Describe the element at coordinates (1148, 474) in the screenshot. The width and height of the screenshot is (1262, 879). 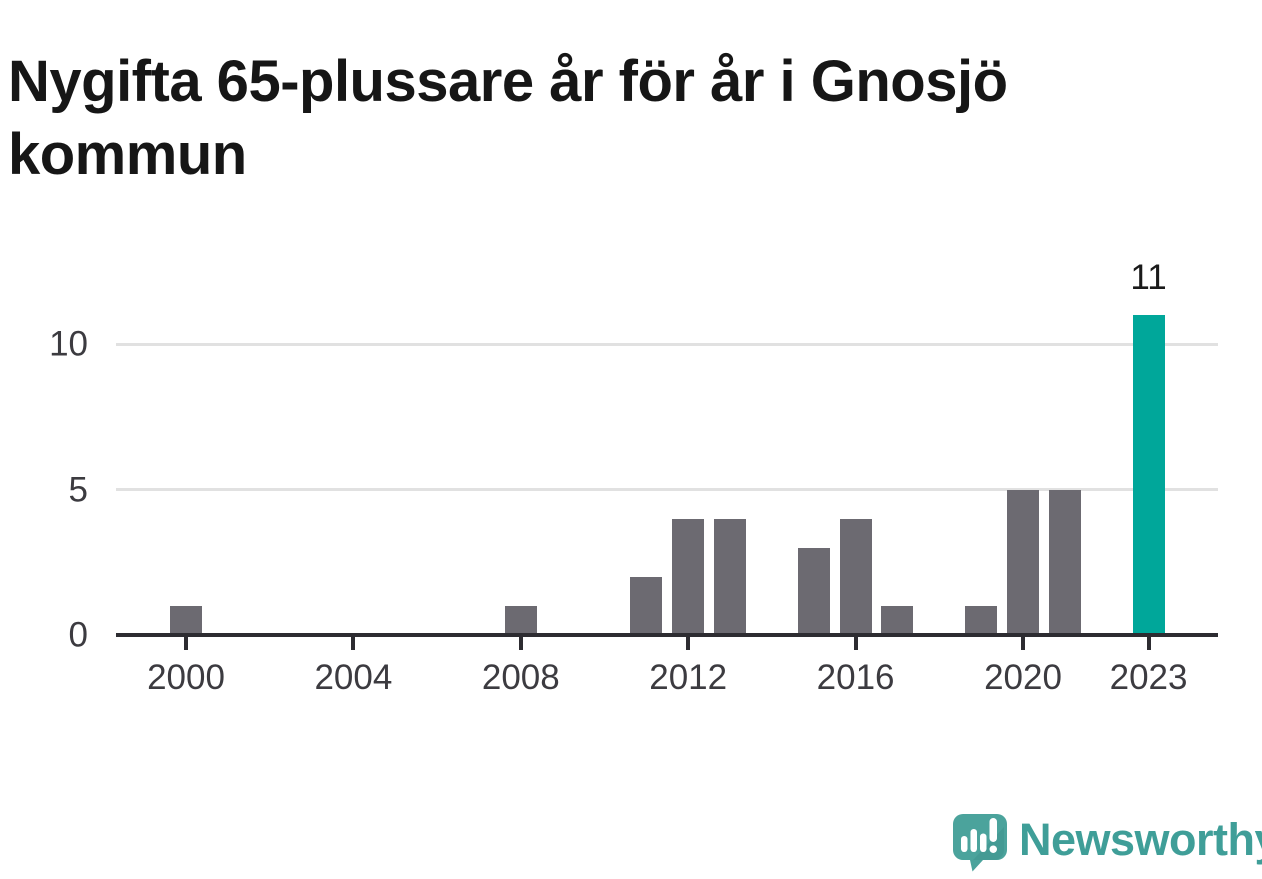
I see `bar-2023` at that location.